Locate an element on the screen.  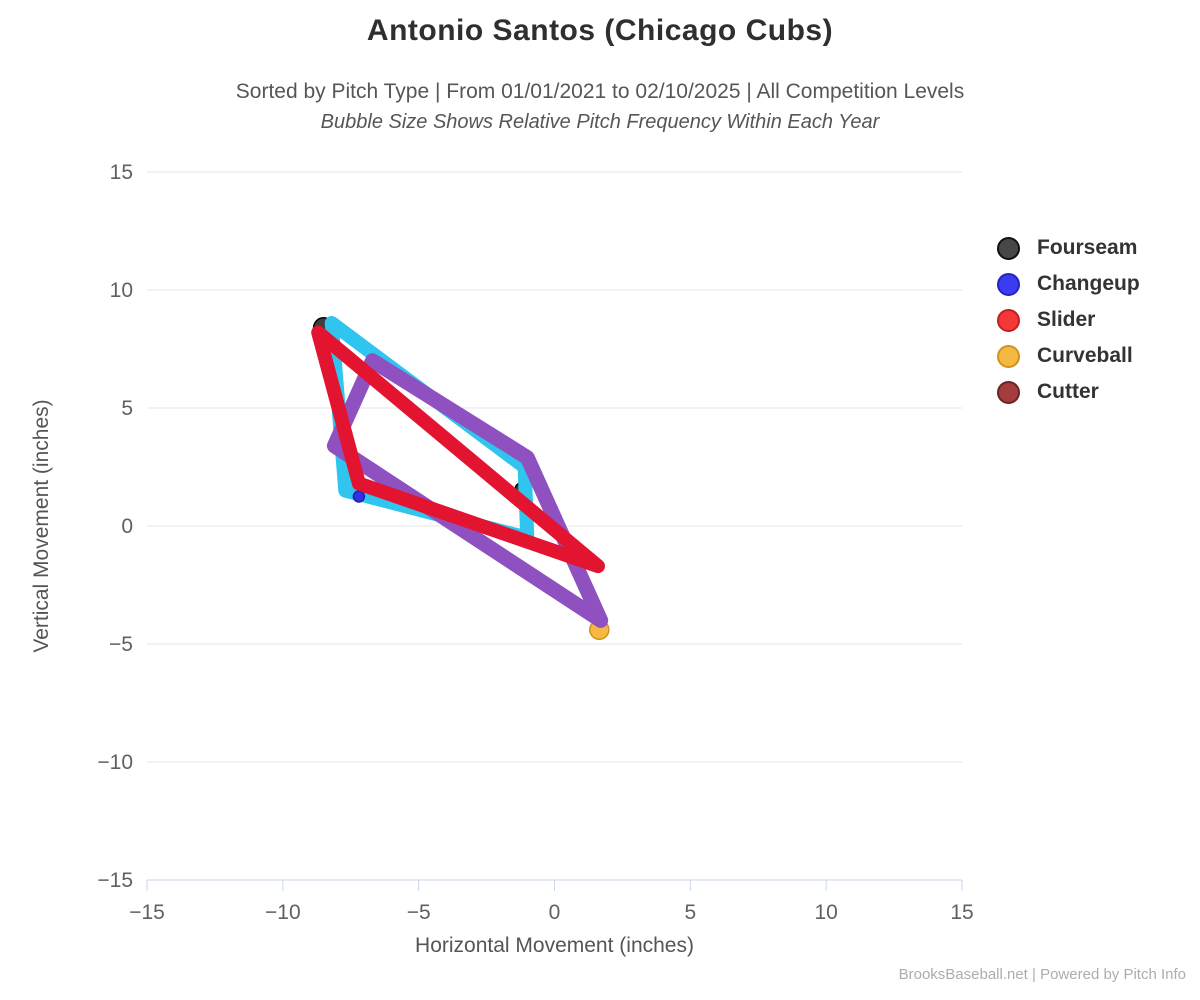
x-tick-label: −5 is located at coordinates (419, 912).